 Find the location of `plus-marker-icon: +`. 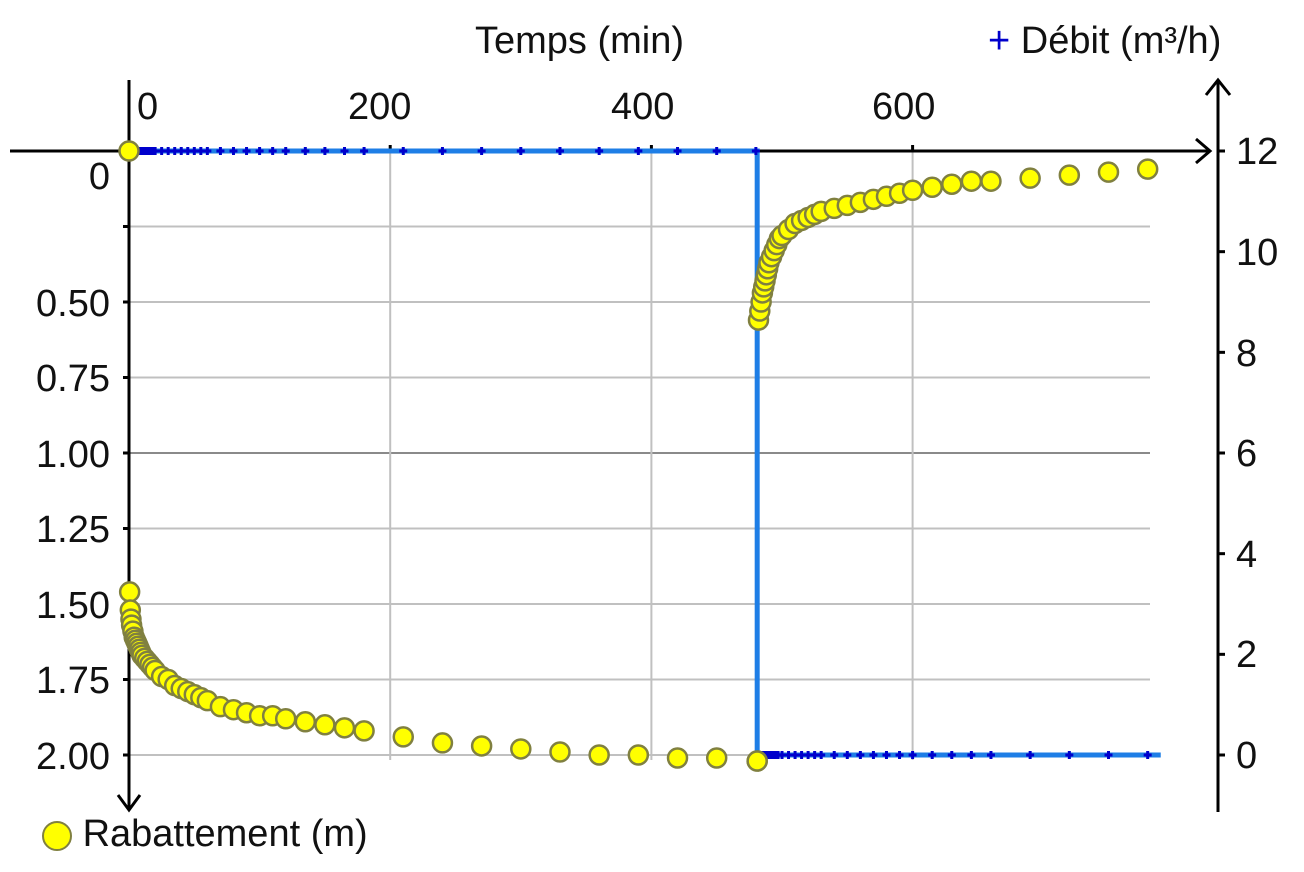

plus-marker-icon: + is located at coordinates (999, 41).